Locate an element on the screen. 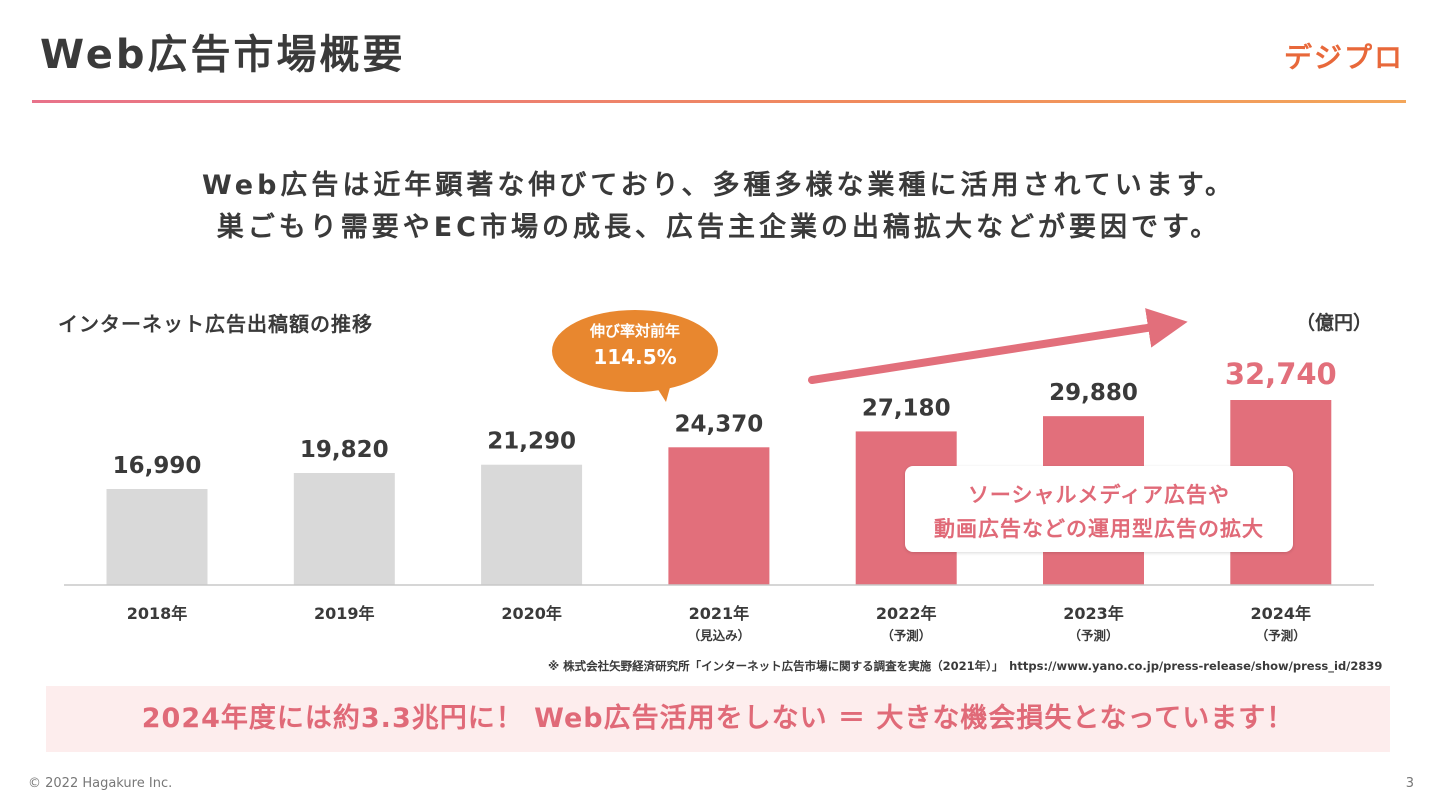 The width and height of the screenshot is (1438, 808). bar-2021年 is located at coordinates (719, 516).